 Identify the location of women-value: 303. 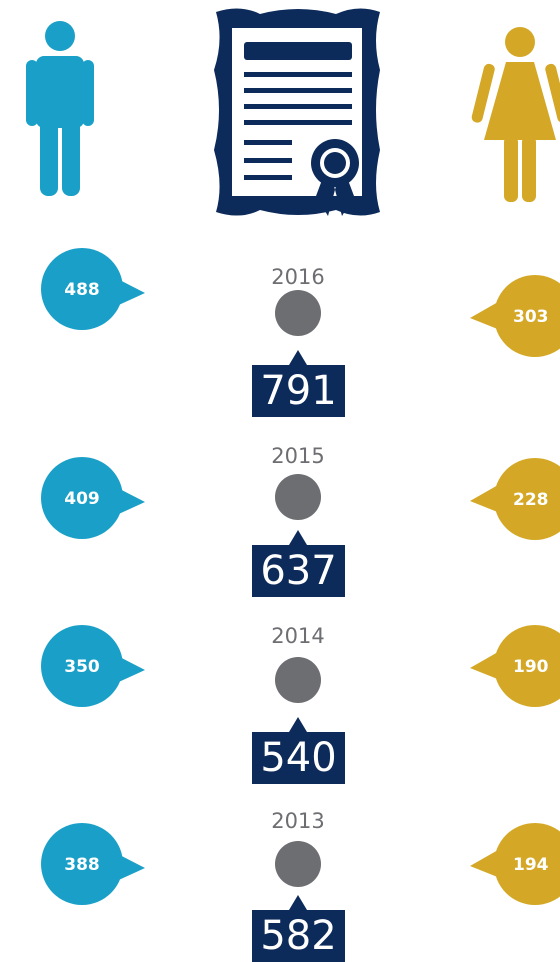
(531, 317).